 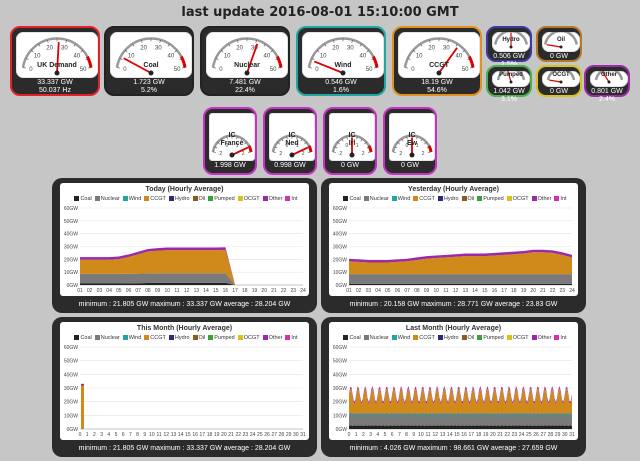 I want to click on gauge-name: IC Ew, so click(x=412, y=139).